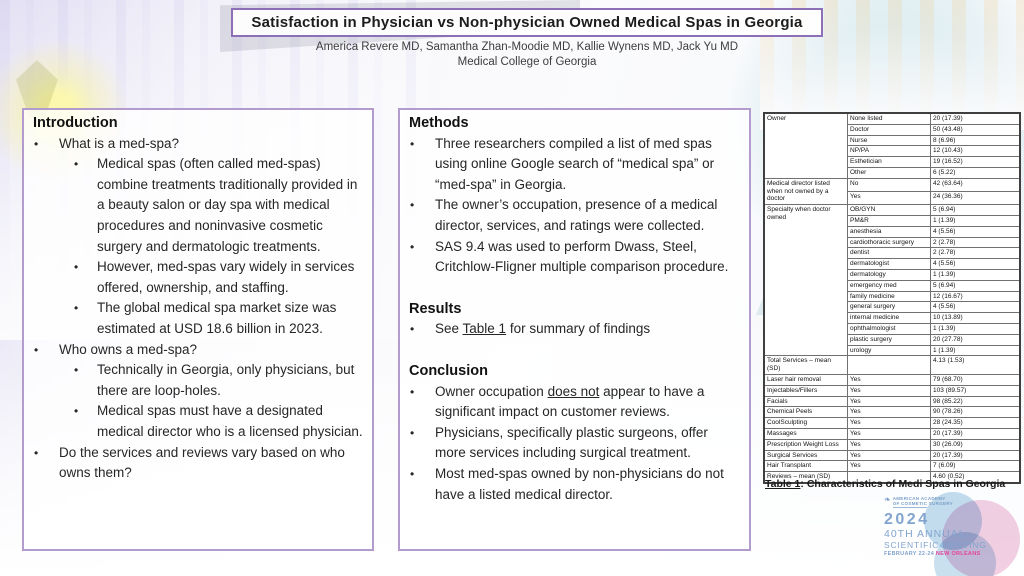  I want to click on table-subcategory-cell: plastic surgery, so click(889, 339).